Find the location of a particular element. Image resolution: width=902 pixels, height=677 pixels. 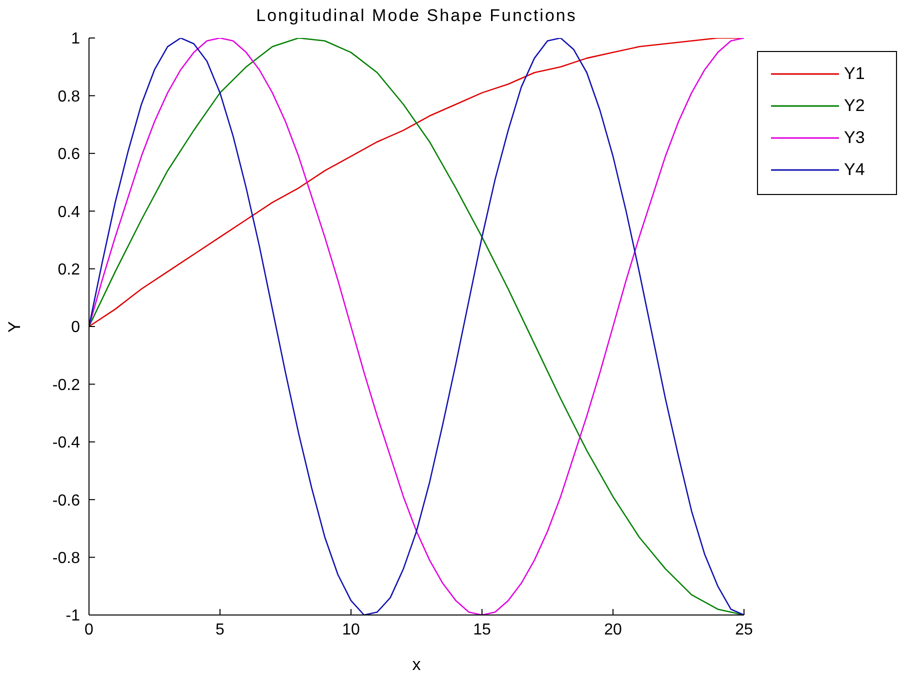

chart-title: Longitudinal Mode Shape Functions is located at coordinates (416, 16).